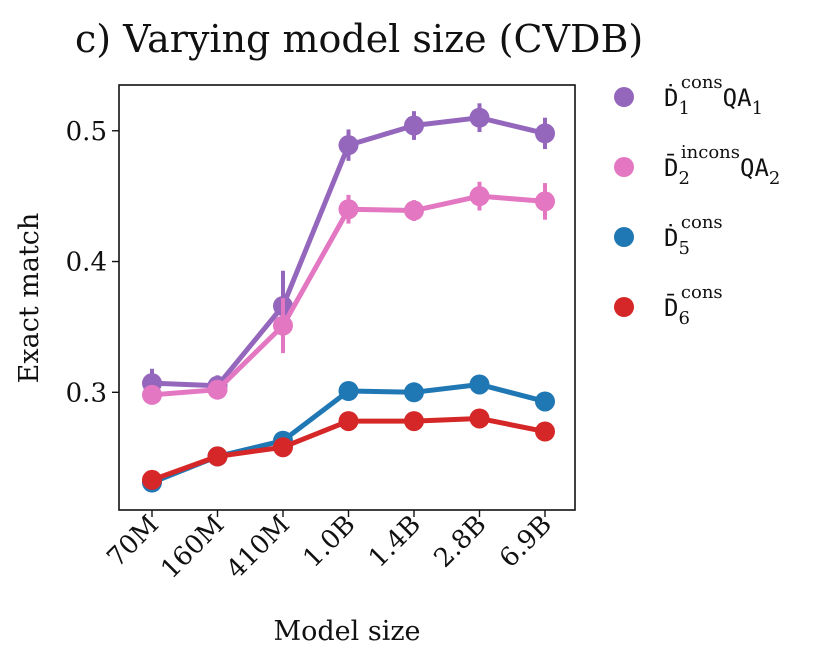 This screenshot has width=831, height=665. I want to click on x-axis-title: Model size, so click(346, 631).